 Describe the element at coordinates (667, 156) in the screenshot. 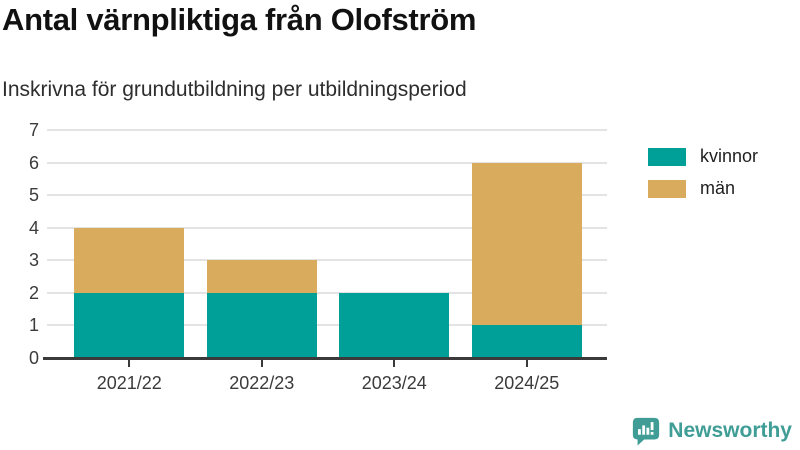

I see `legend-swatch-kvinnor` at that location.